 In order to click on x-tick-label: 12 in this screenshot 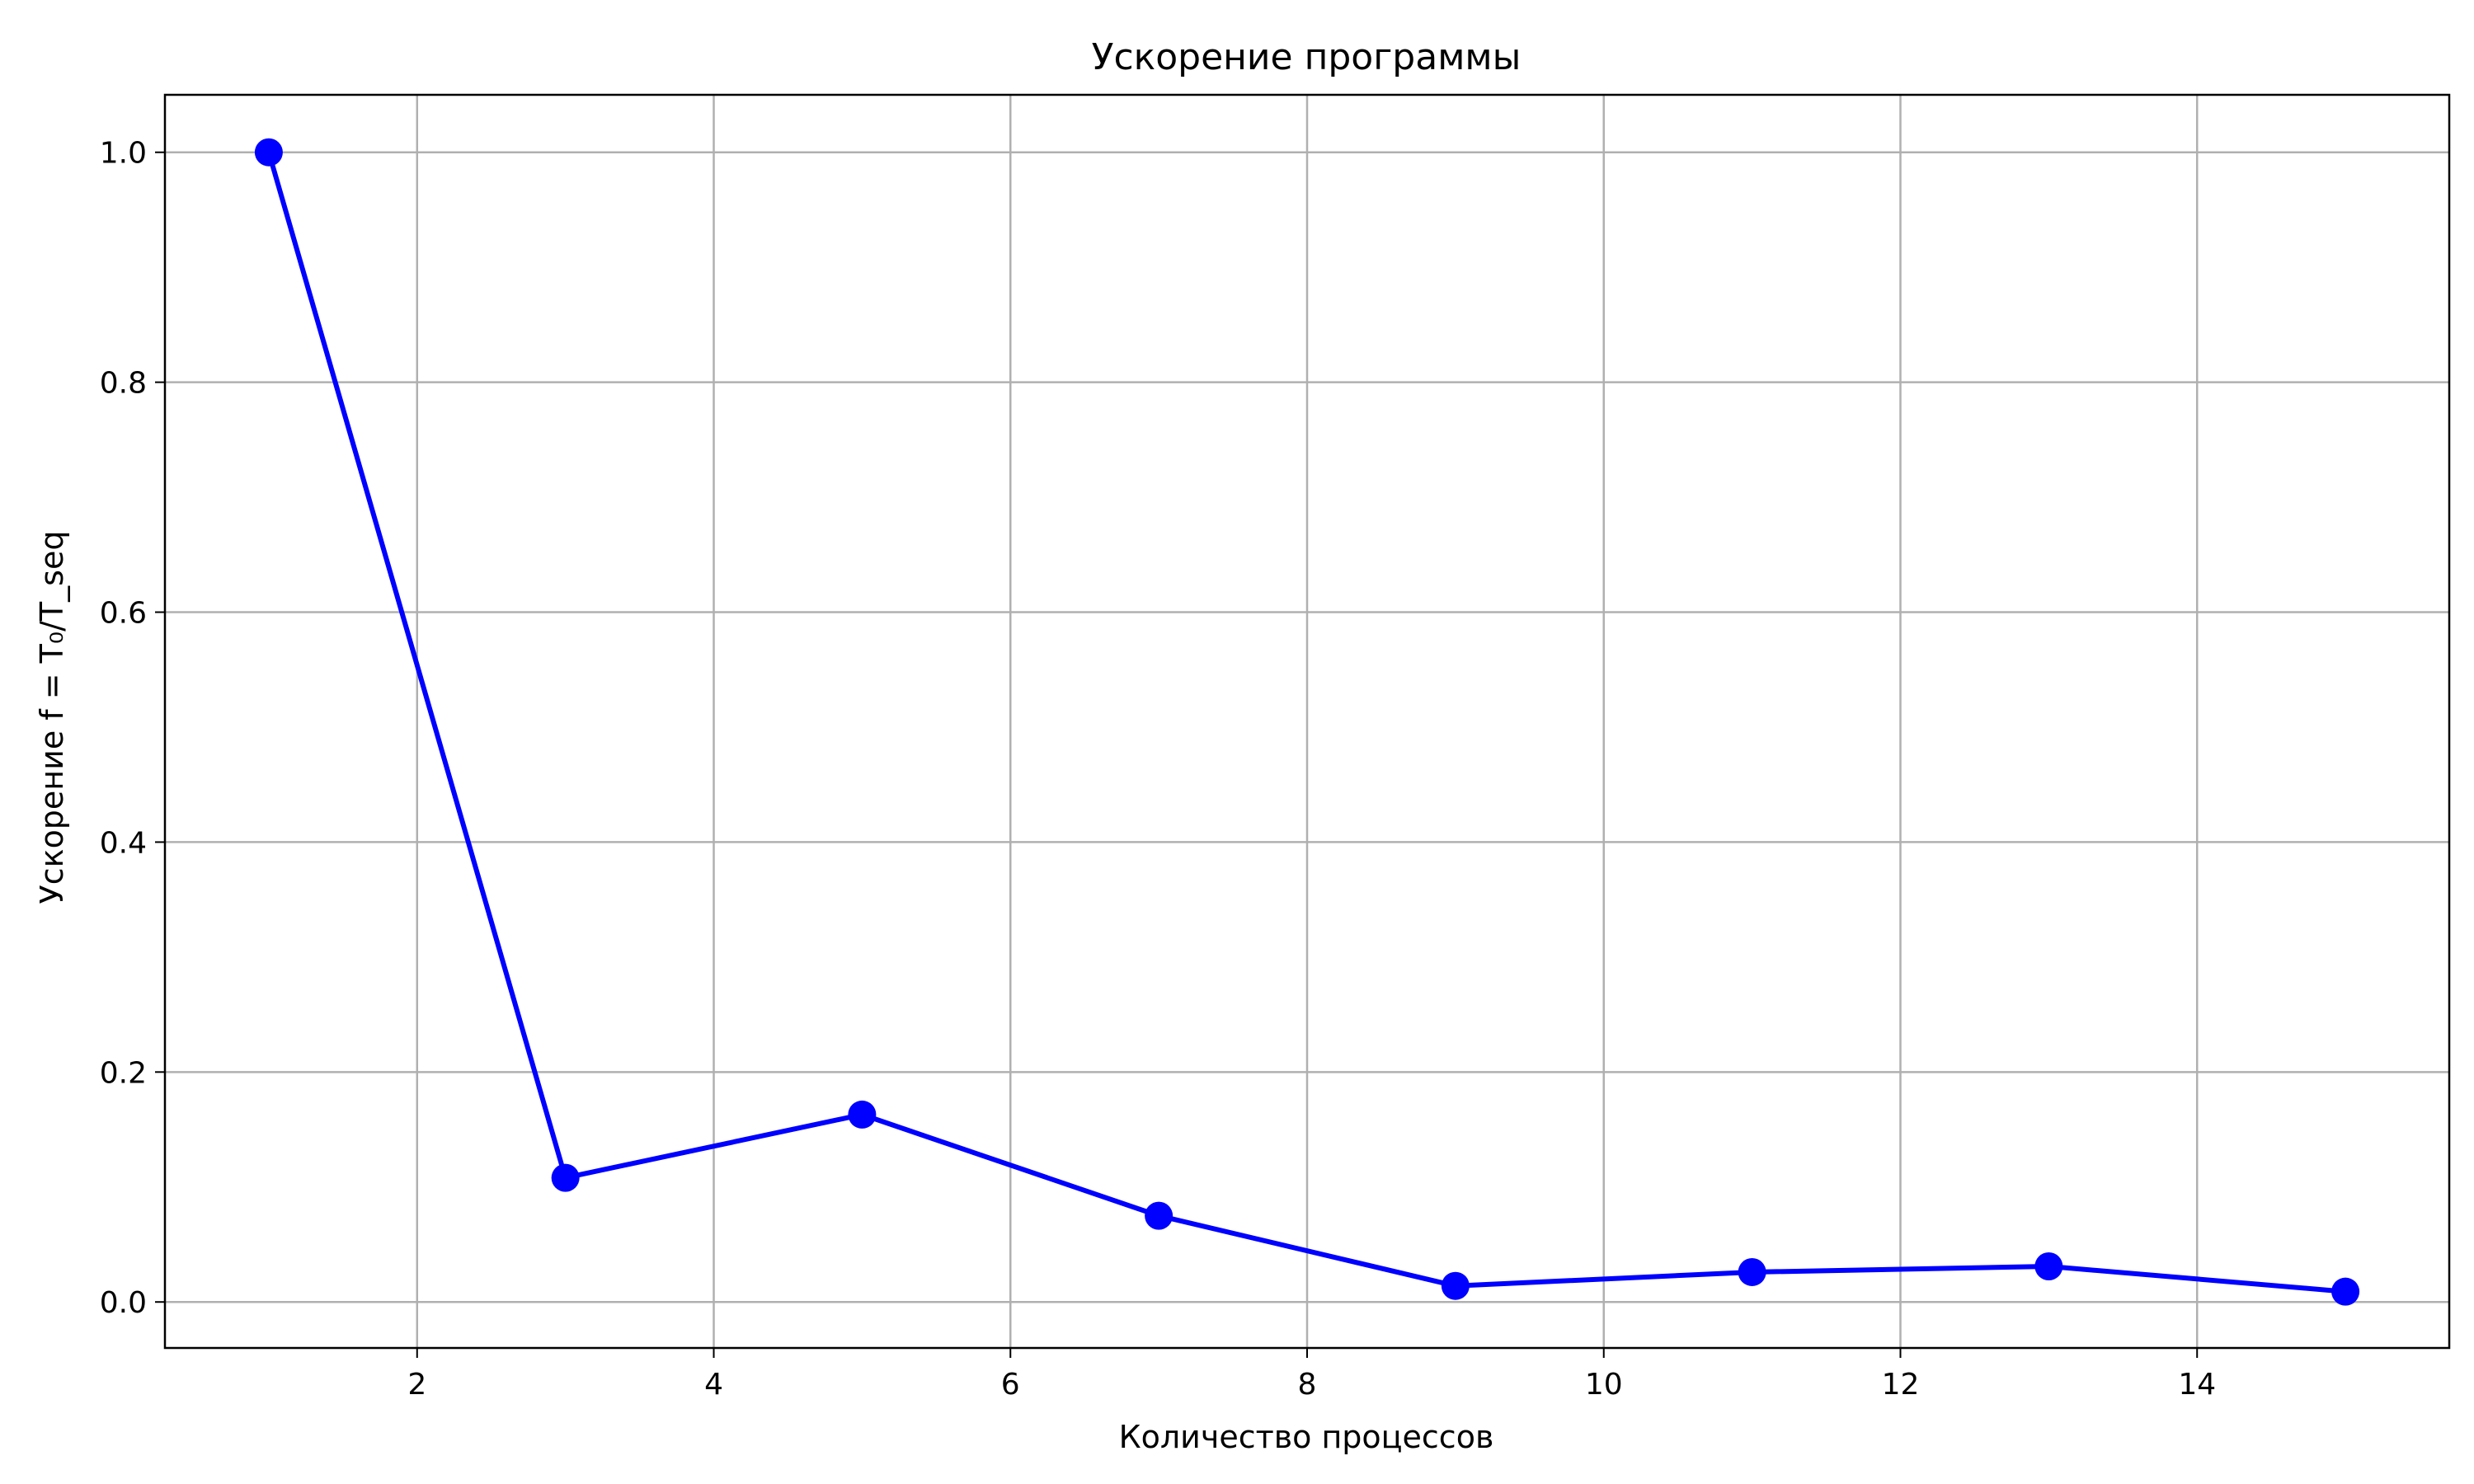, I will do `click(1901, 1385)`.